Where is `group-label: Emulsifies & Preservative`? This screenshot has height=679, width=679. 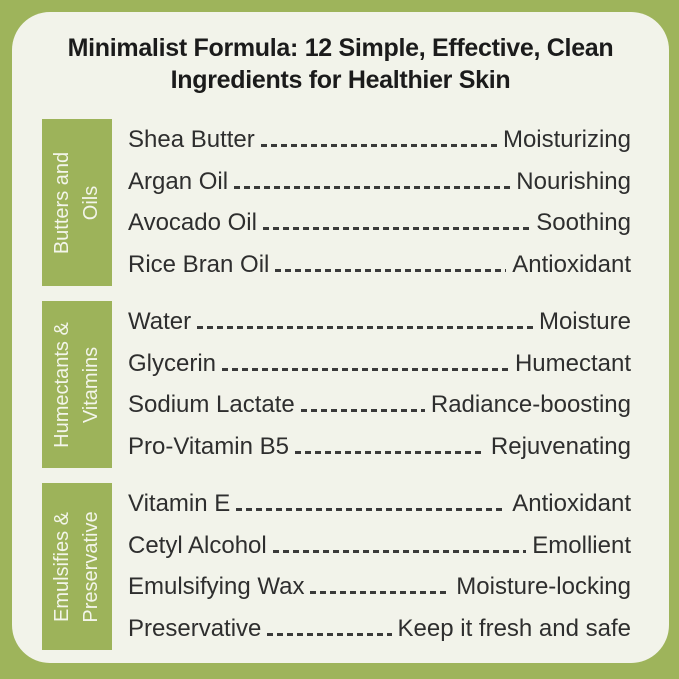
group-label: Emulsifies & Preservative is located at coordinates (77, 567).